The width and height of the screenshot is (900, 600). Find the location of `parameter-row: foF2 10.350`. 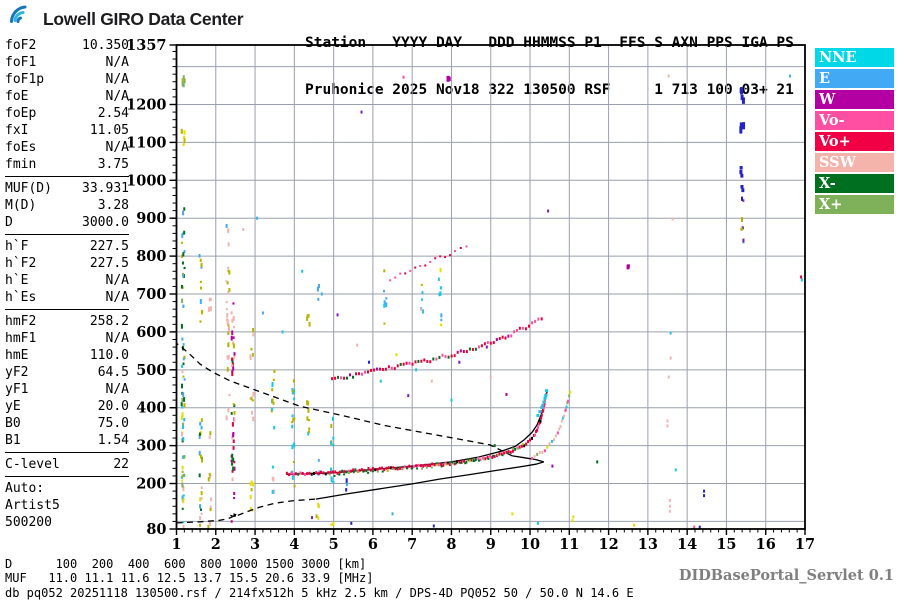

parameter-row: foF2 10.350 is located at coordinates (67, 45).